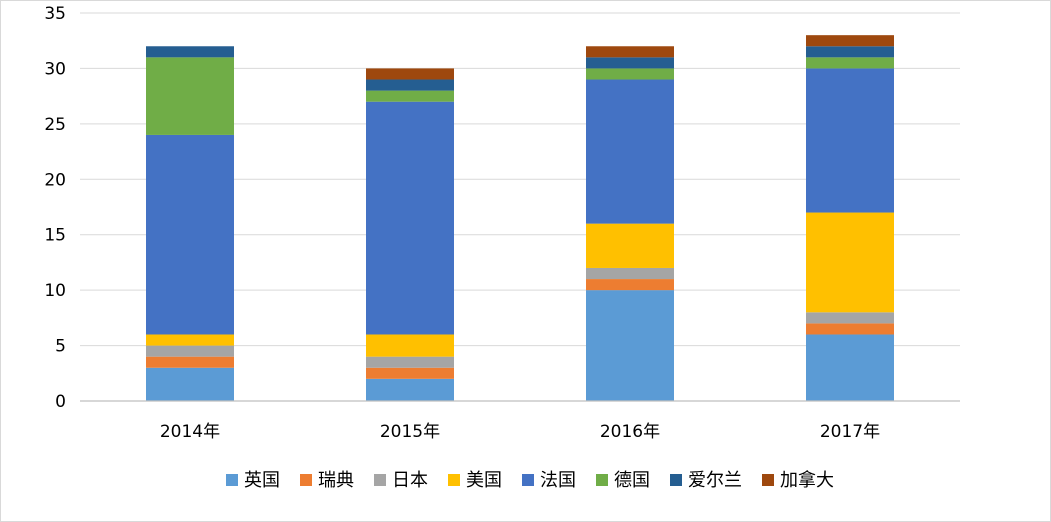 The height and width of the screenshot is (522, 1051). I want to click on y-tick-label: 5, so click(60, 347).